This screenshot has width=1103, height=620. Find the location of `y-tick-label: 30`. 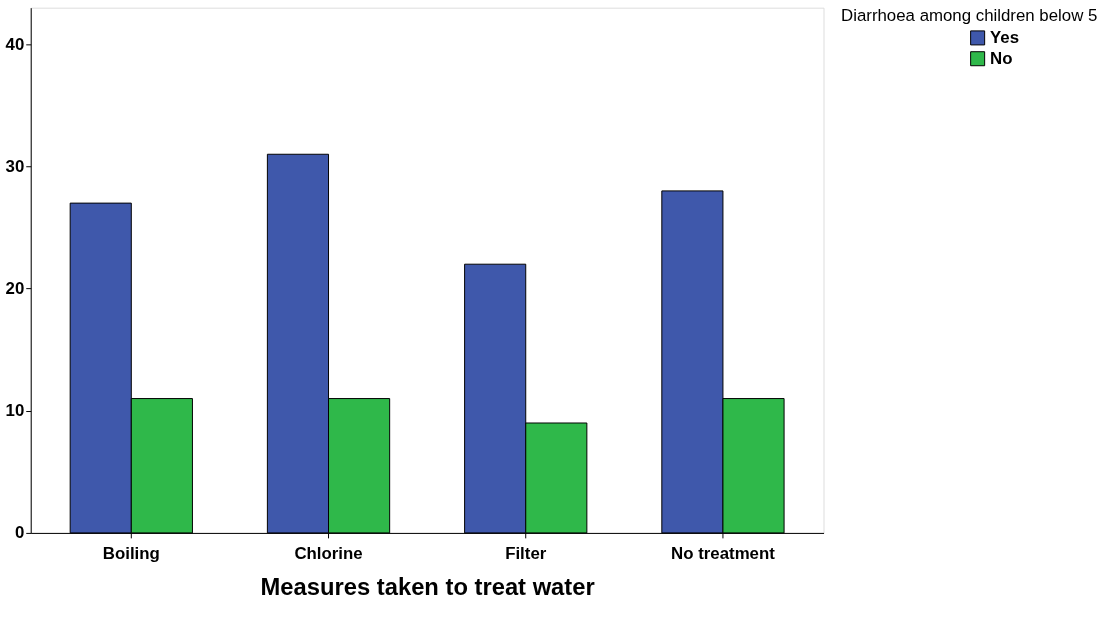

y-tick-label: 30 is located at coordinates (15, 166).